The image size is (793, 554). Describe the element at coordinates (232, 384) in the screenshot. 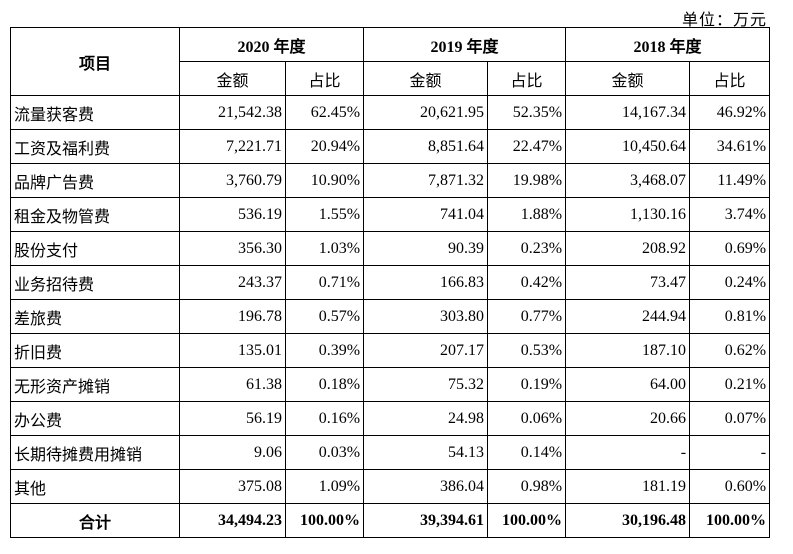

I see `amount-cell: 61.38` at that location.